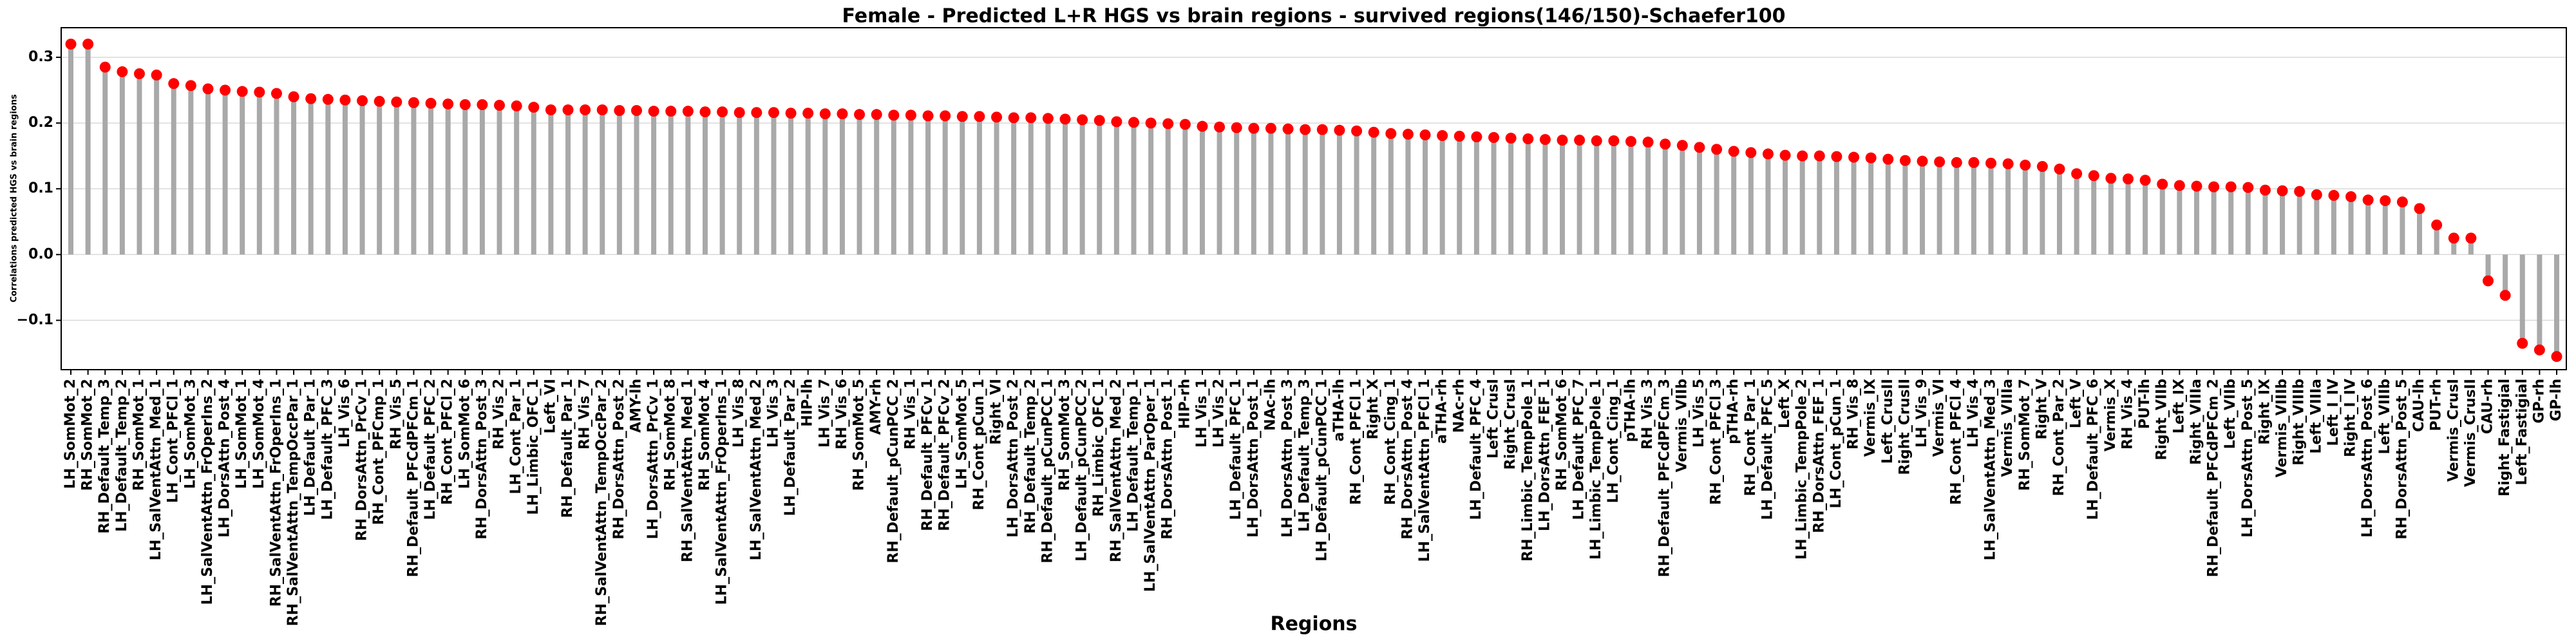 This screenshot has width=2576, height=644. Describe the element at coordinates (40, 57) in the screenshot. I see `y-tick-label: 0.3` at that location.